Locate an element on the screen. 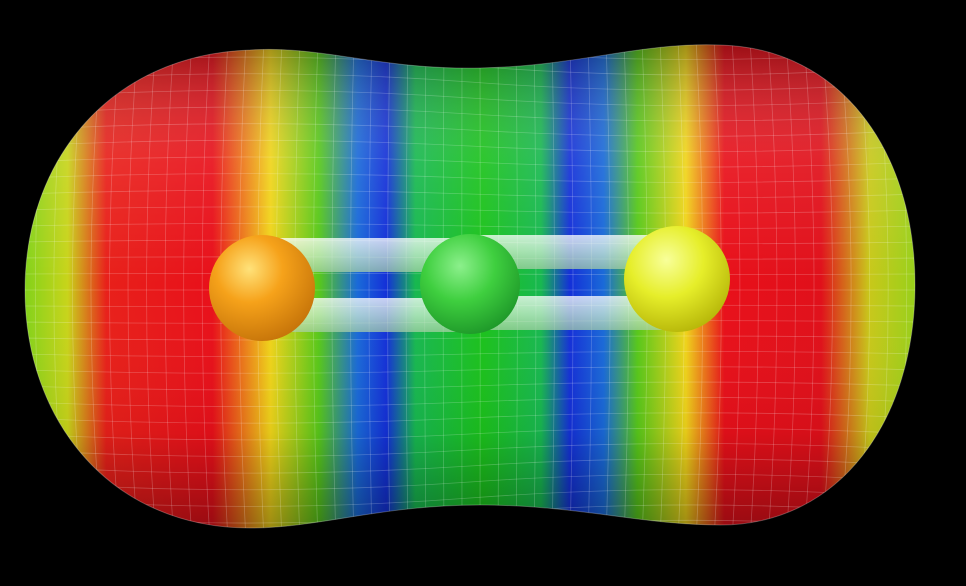 This screenshot has height=586, width=966. double-bond-right is located at coordinates (572, 282).